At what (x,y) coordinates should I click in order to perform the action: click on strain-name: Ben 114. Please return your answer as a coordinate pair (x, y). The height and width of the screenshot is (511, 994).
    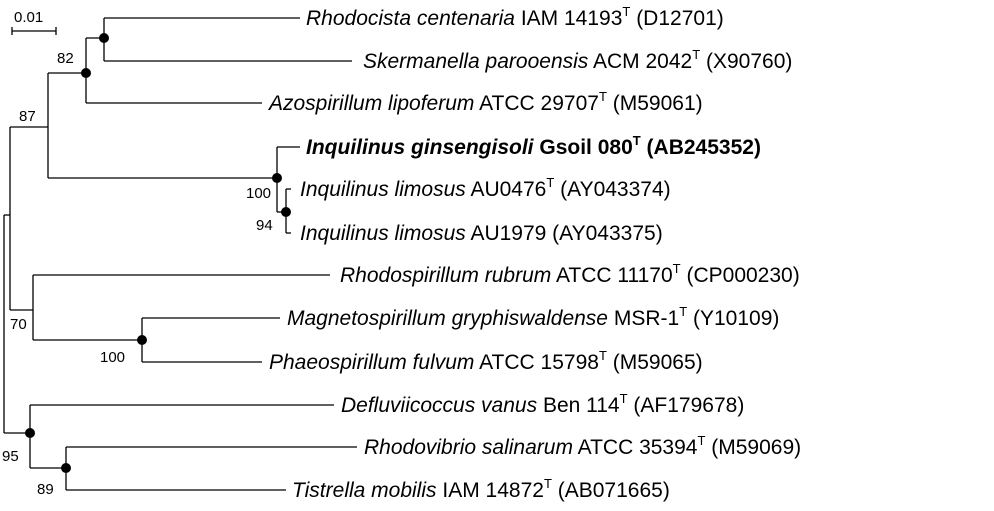
    Looking at the image, I should click on (581, 405).